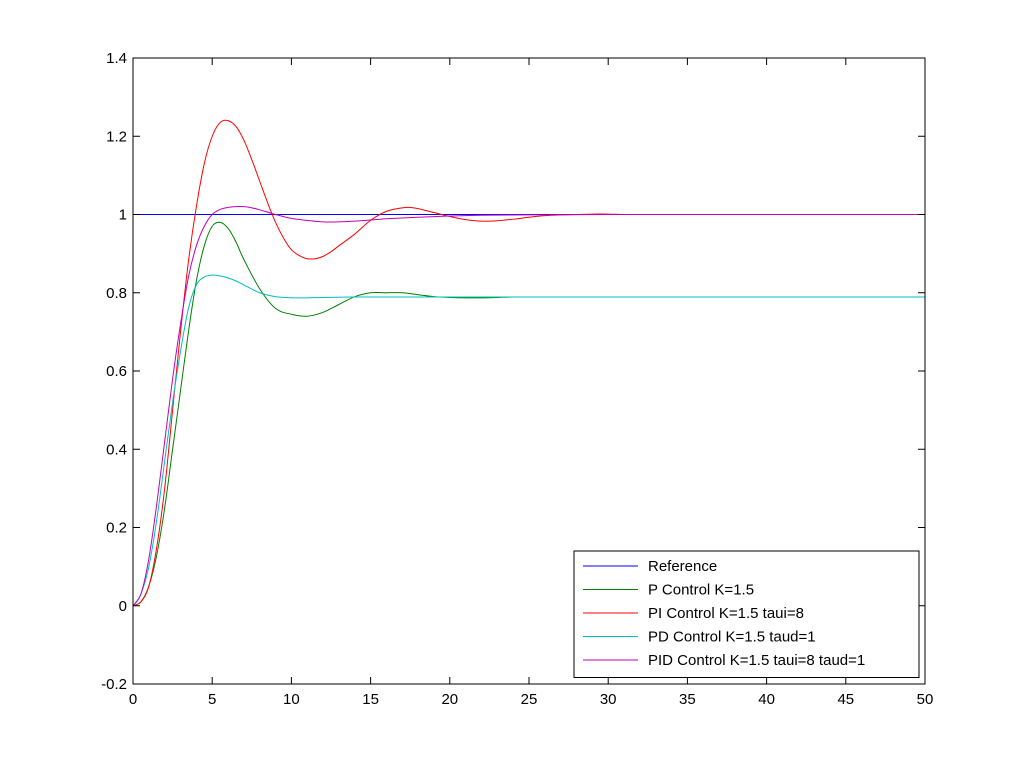  Describe the element at coordinates (212, 699) in the screenshot. I see `x-tick-label: 5` at that location.